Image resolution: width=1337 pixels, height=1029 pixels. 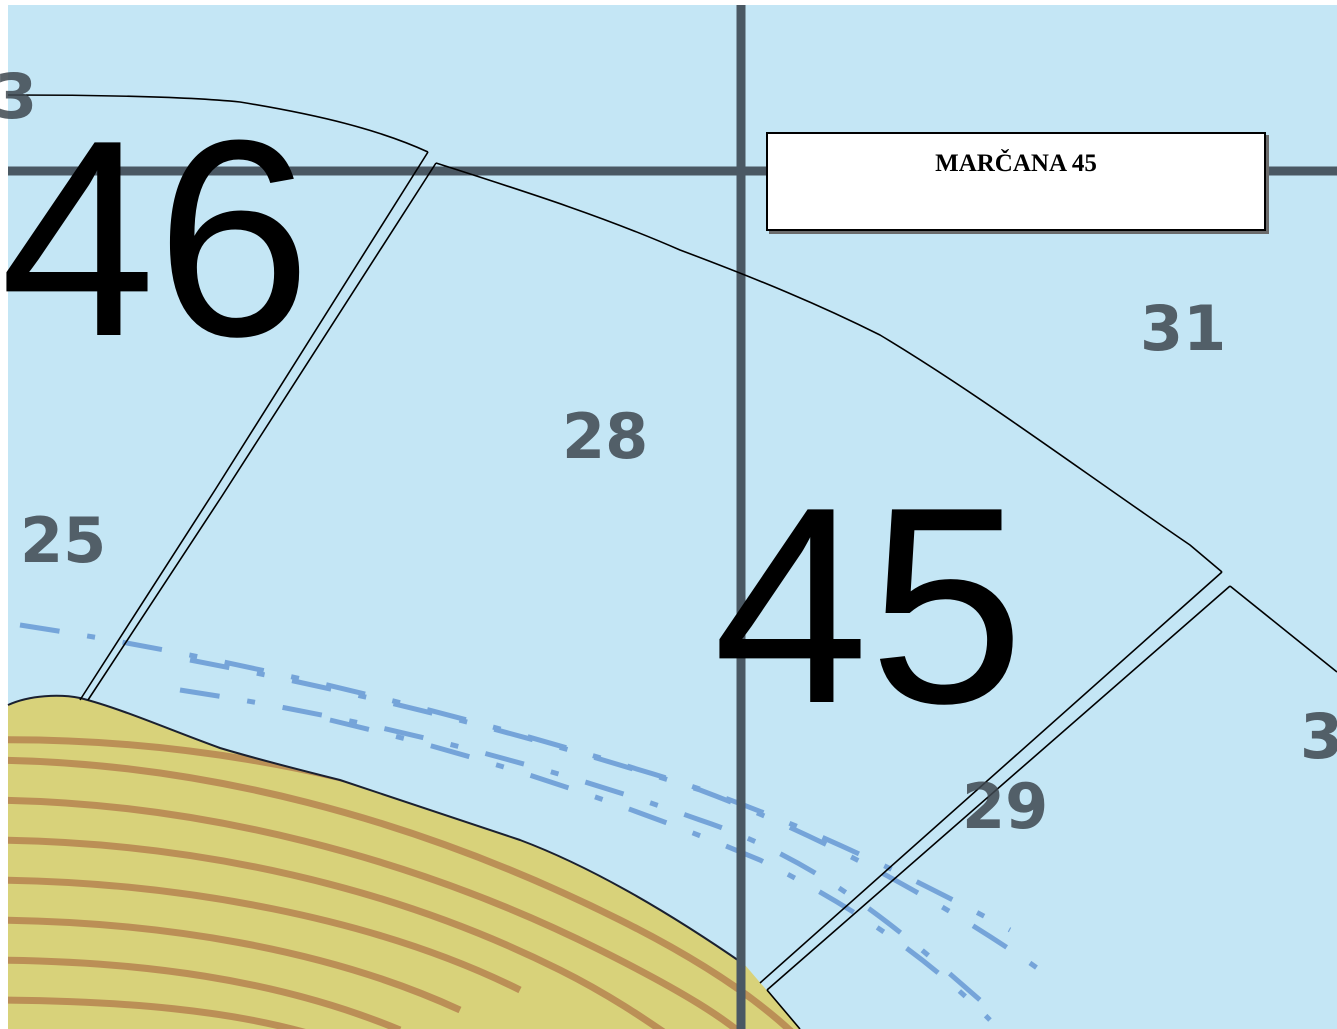 I want to click on zone-number-46: 46, so click(x=155, y=239).